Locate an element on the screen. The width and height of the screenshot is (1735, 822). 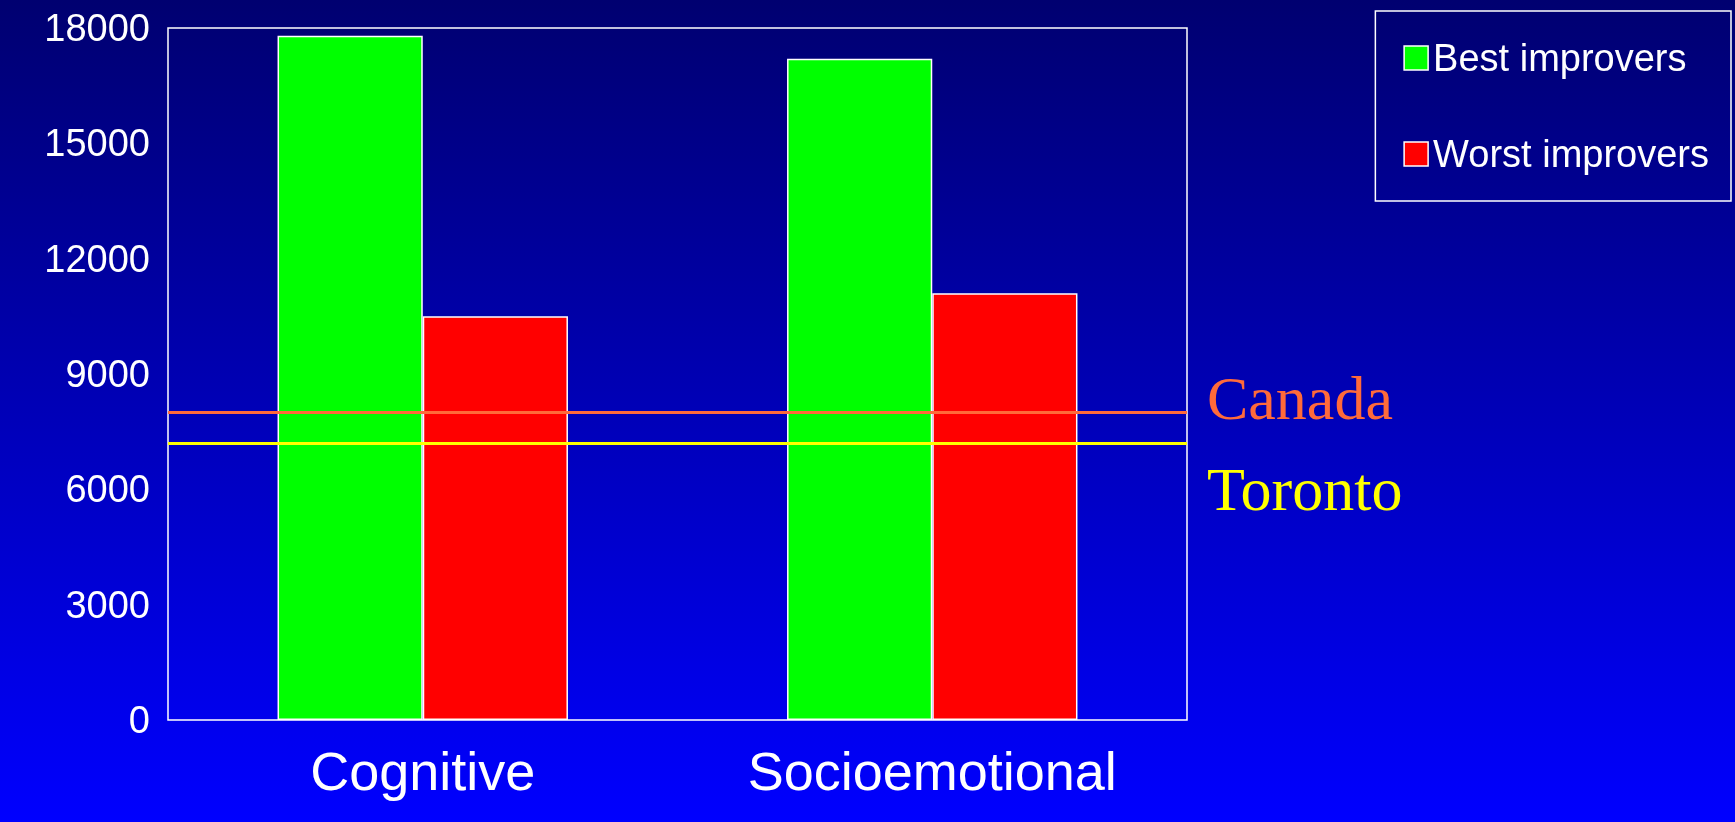
y-tick-label: 0 is located at coordinates (139, 720).